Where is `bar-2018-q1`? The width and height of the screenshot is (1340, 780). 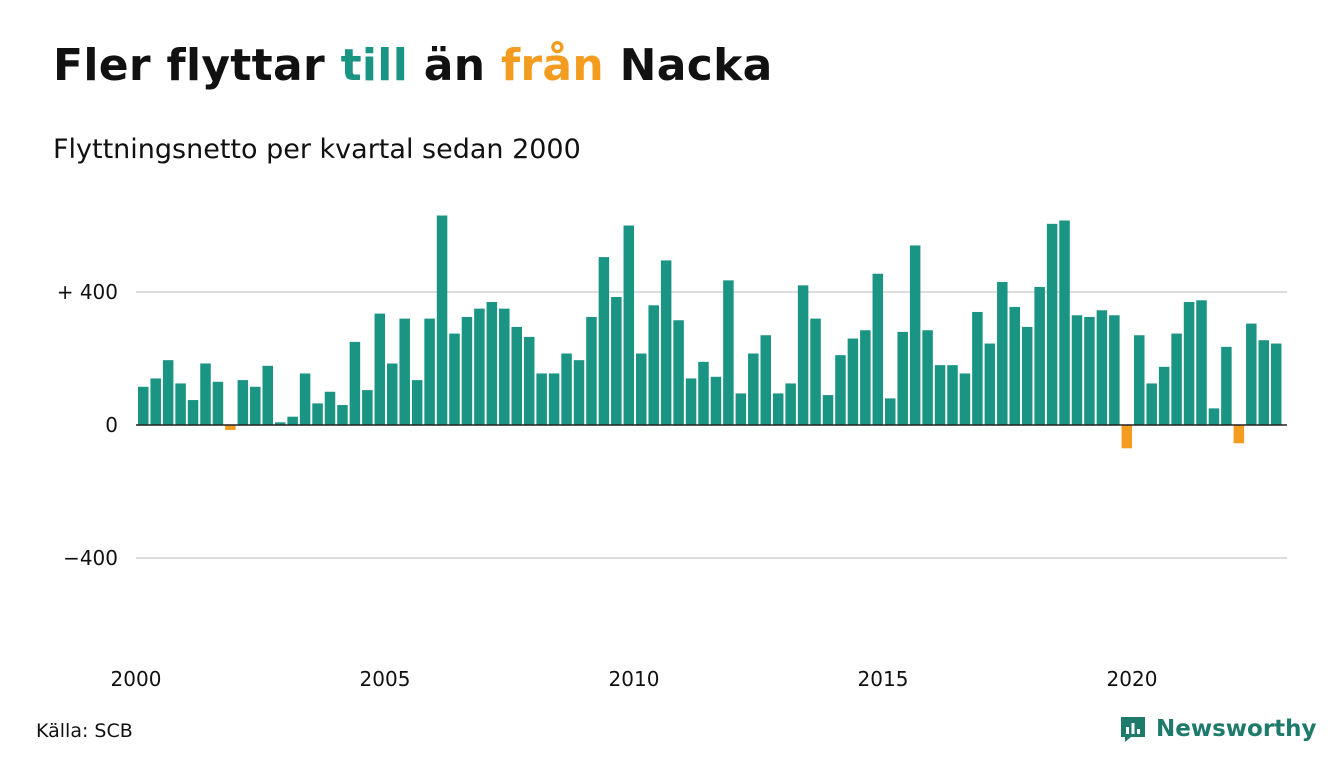
bar-2018-q1 is located at coordinates (1039, 356).